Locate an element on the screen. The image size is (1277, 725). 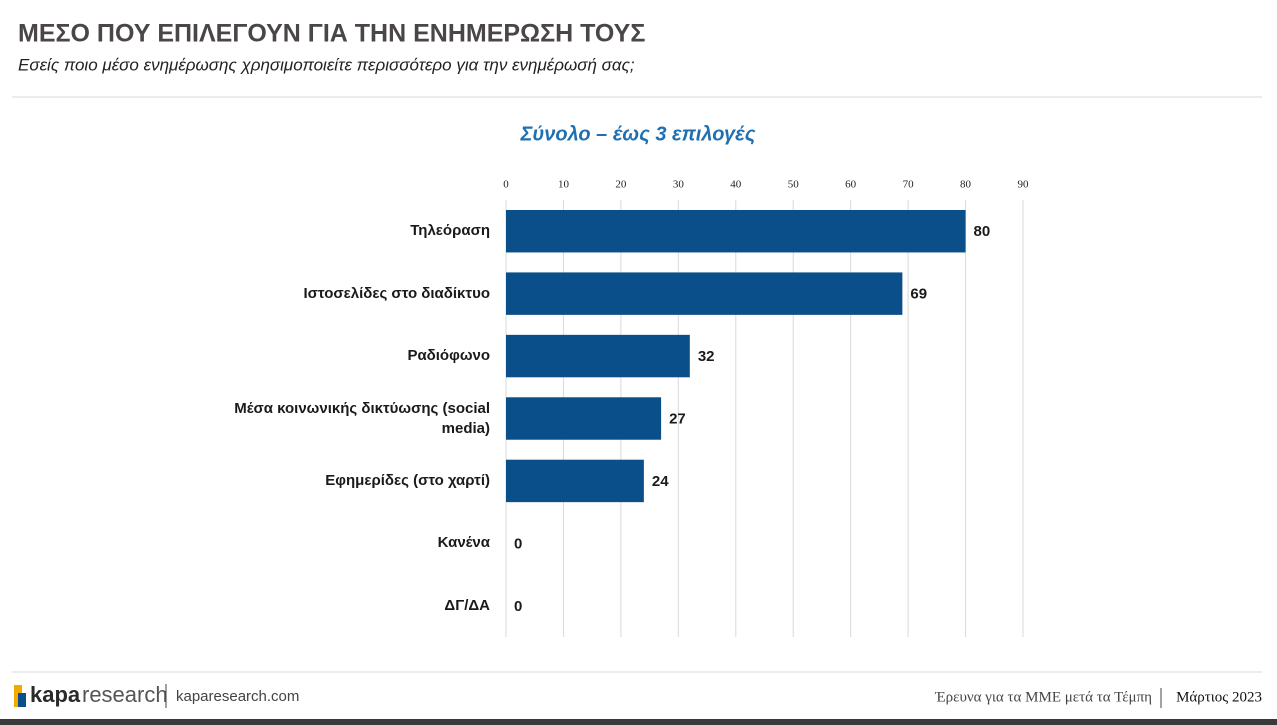
y-tick-label: Εφημερίδες (στο χαρτί) is located at coordinates (407, 480).